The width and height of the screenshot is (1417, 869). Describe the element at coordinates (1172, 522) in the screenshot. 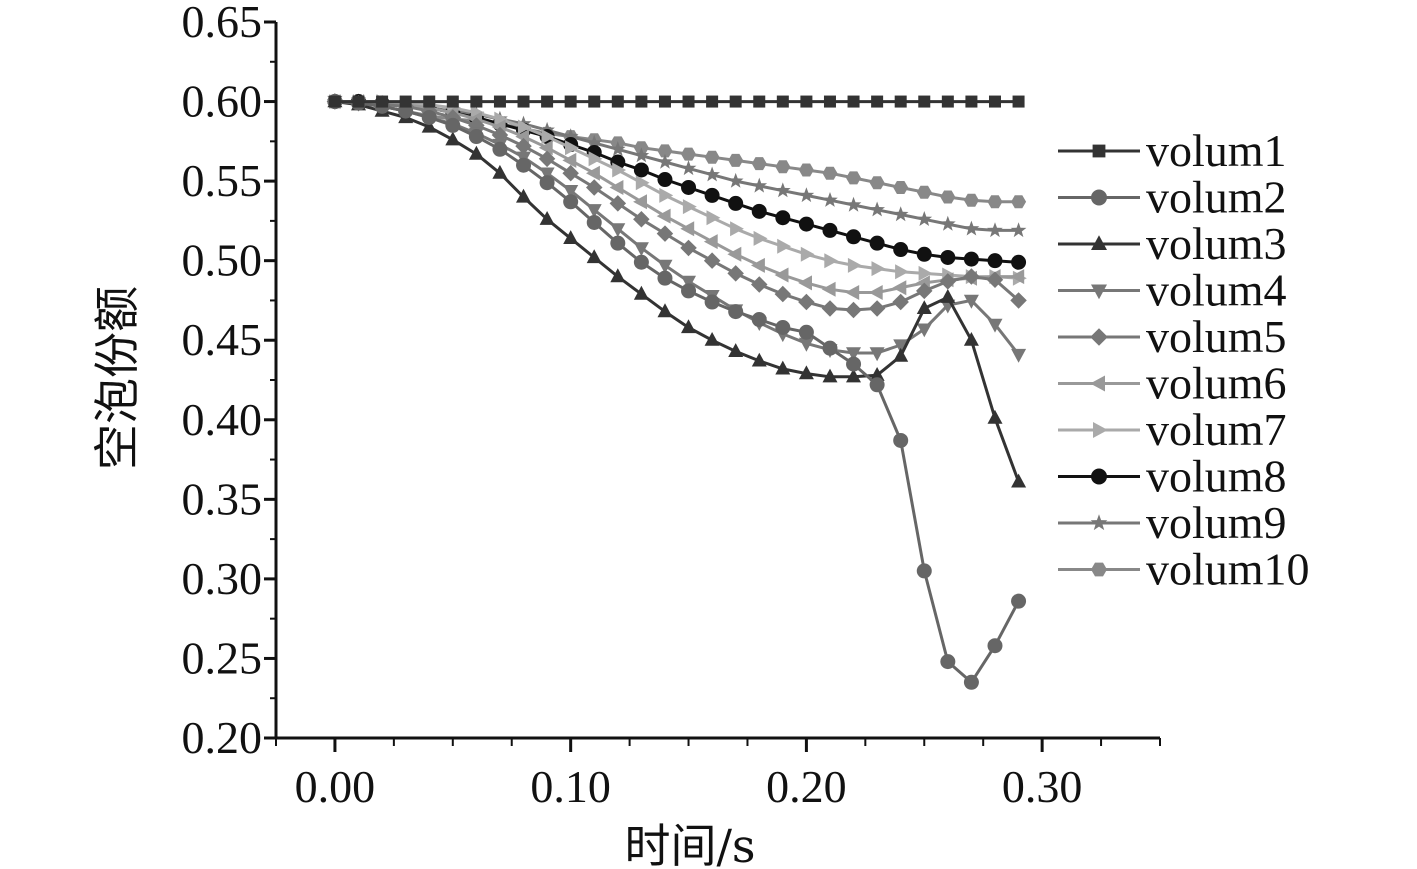

I see `legend-item: volum9` at that location.